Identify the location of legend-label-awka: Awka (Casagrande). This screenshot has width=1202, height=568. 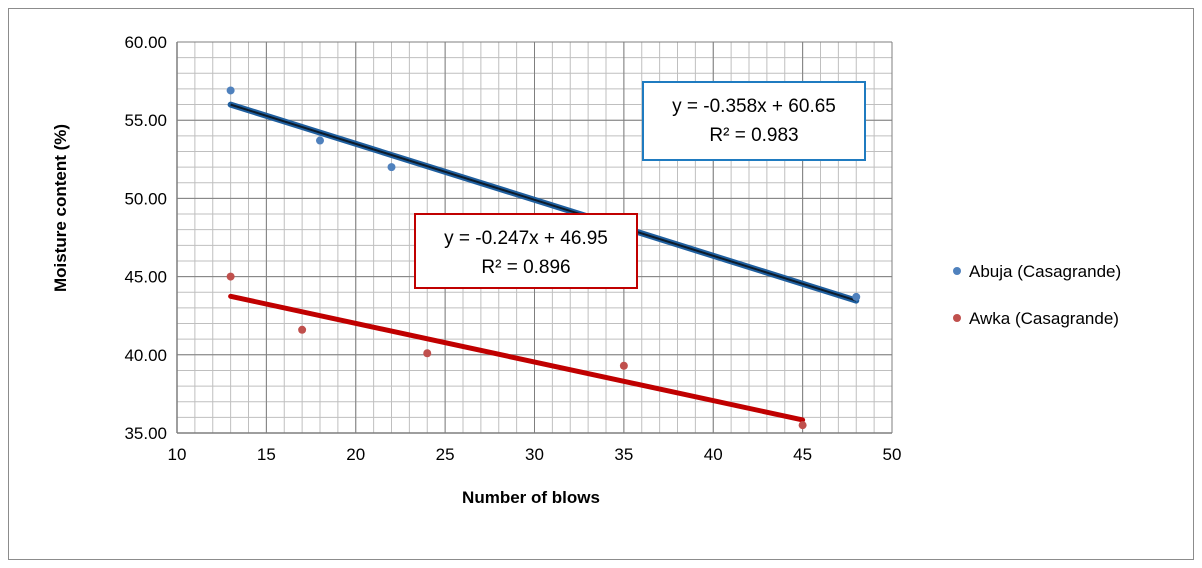
(1044, 318).